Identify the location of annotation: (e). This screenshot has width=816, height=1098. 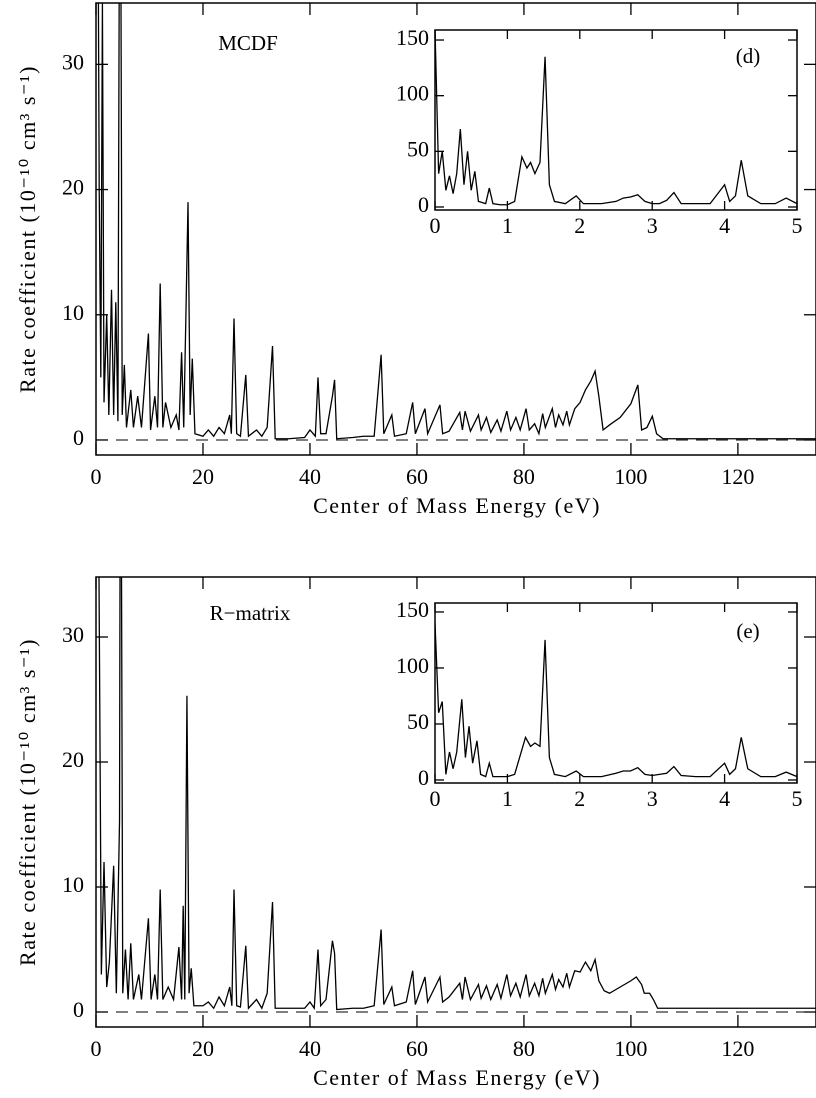
(747, 631).